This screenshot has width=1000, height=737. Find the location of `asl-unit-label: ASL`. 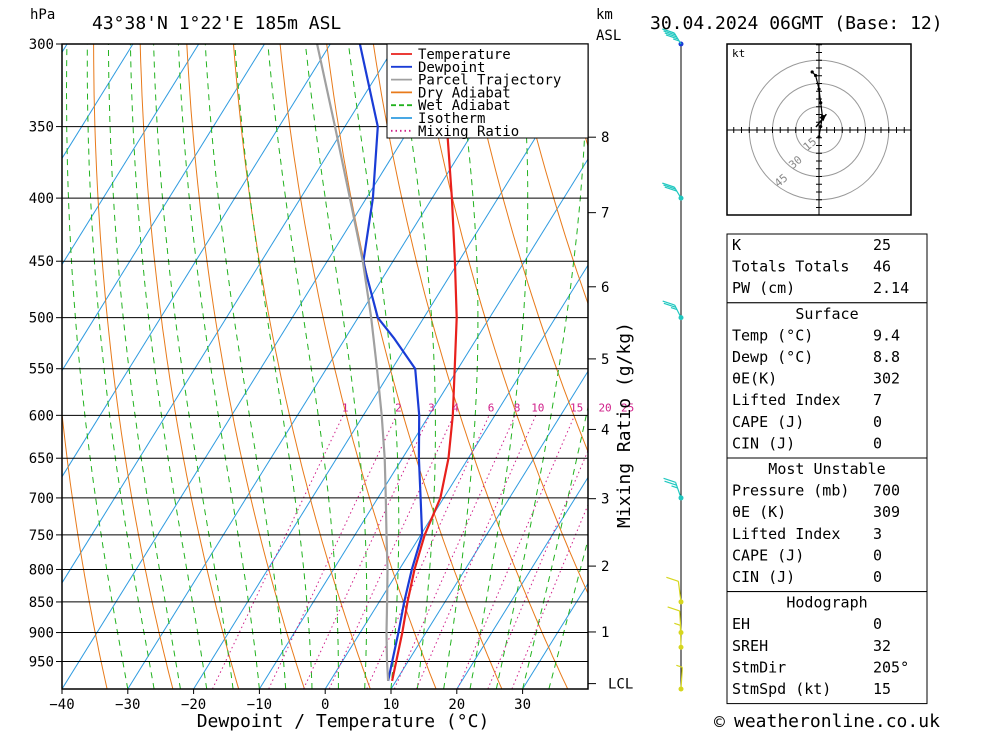

asl-unit-label: ASL is located at coordinates (608, 36).